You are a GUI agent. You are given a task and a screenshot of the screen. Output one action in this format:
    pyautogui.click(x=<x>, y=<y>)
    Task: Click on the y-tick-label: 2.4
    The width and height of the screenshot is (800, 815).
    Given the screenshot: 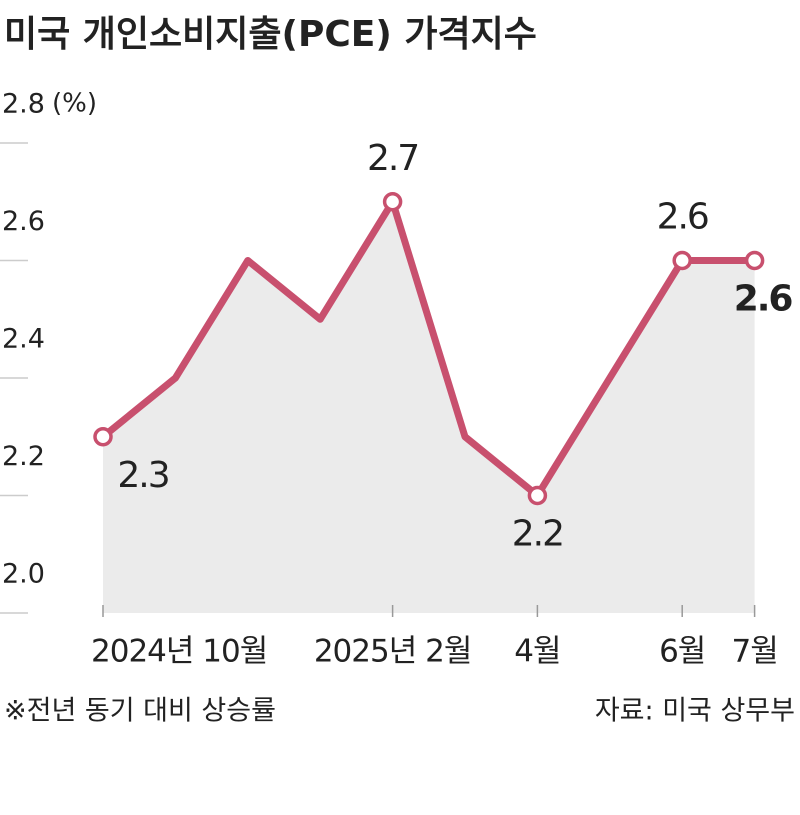 What is the action you would take?
    pyautogui.click(x=23, y=339)
    